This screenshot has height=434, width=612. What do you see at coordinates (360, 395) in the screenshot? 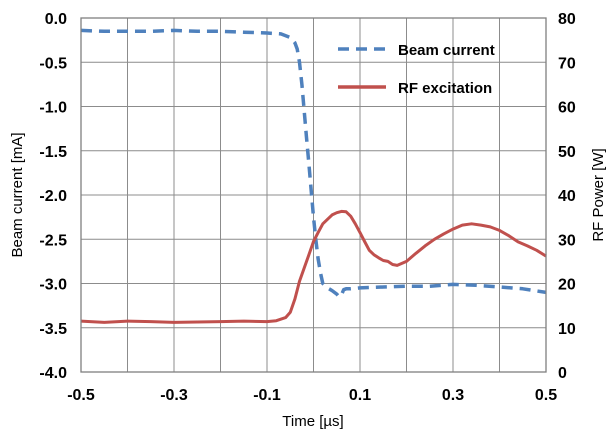
I see `x-tick-label: 0.1` at bounding box center [360, 395].